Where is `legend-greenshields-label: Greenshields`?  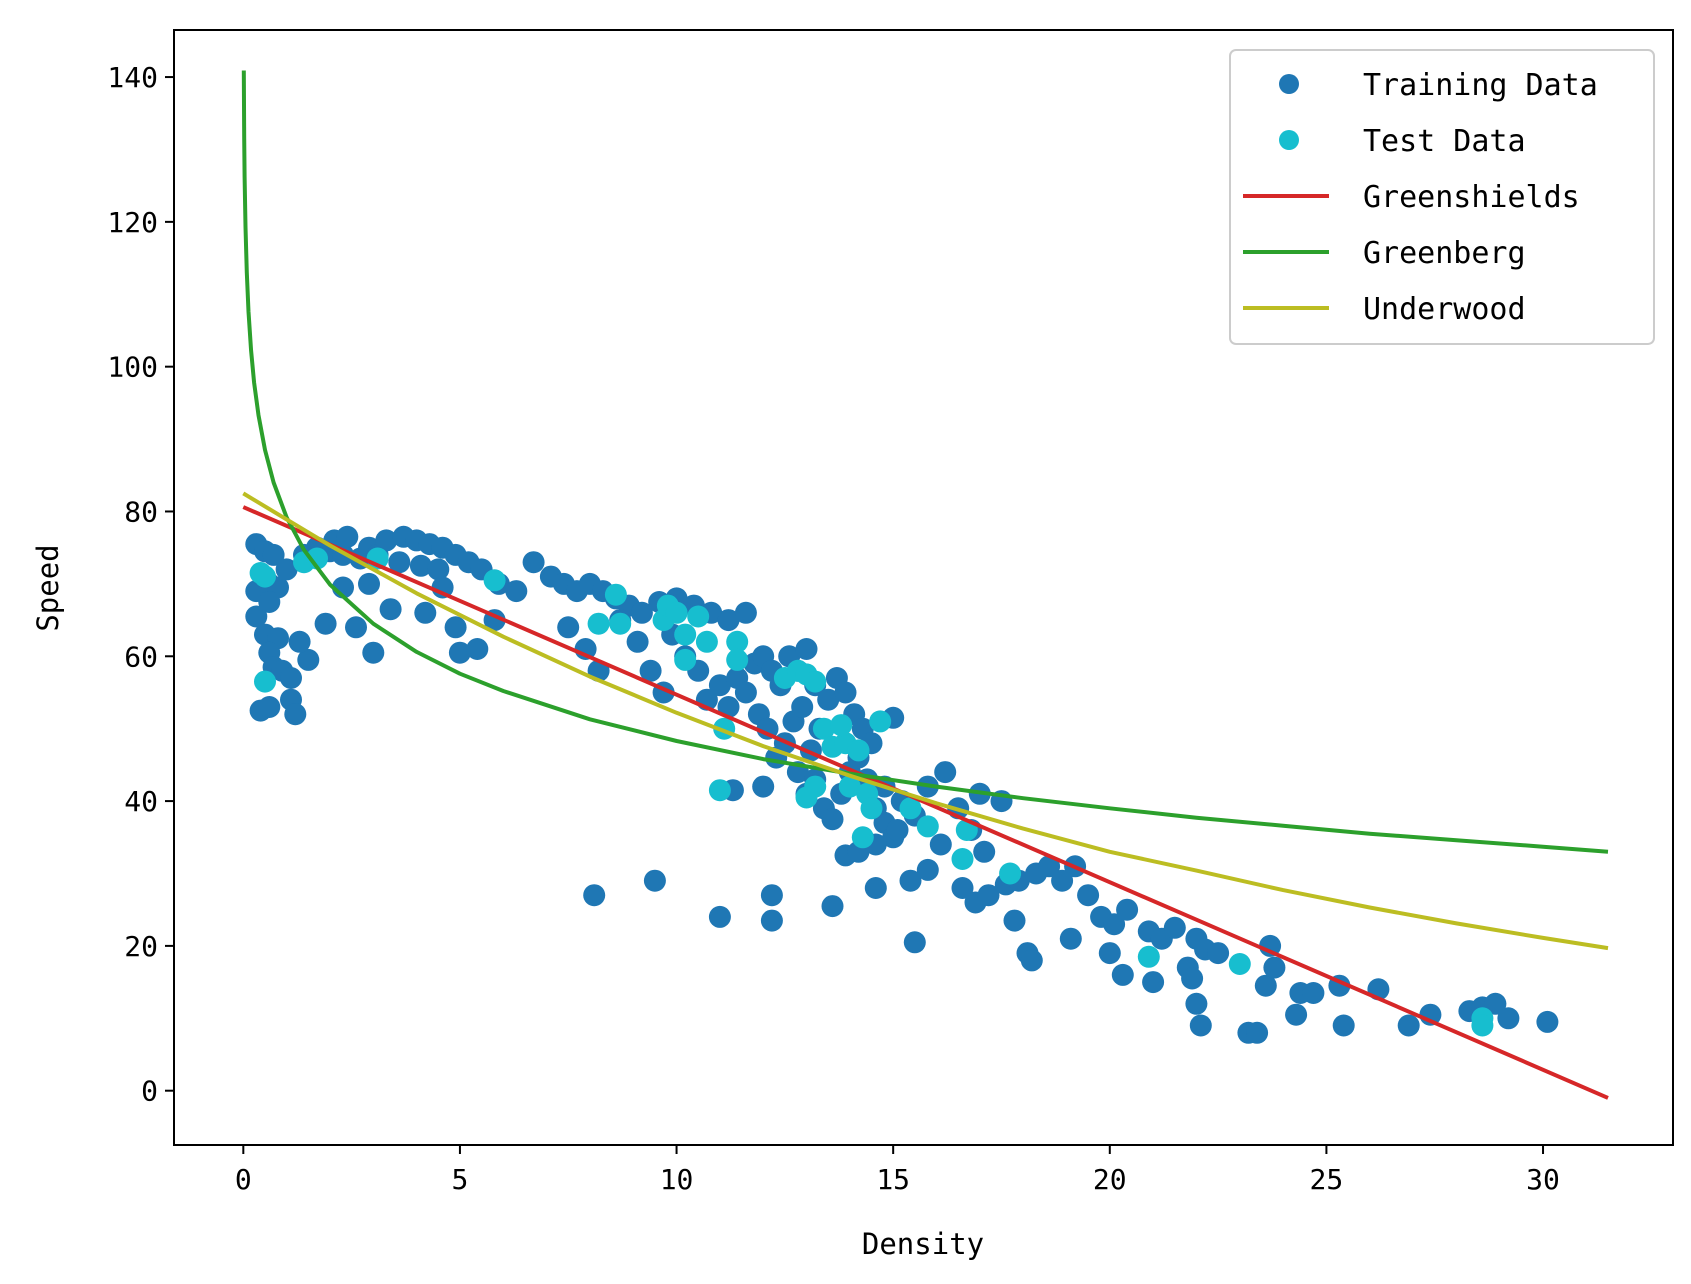
legend-greenshields-label: Greenshields is located at coordinates (1471, 197).